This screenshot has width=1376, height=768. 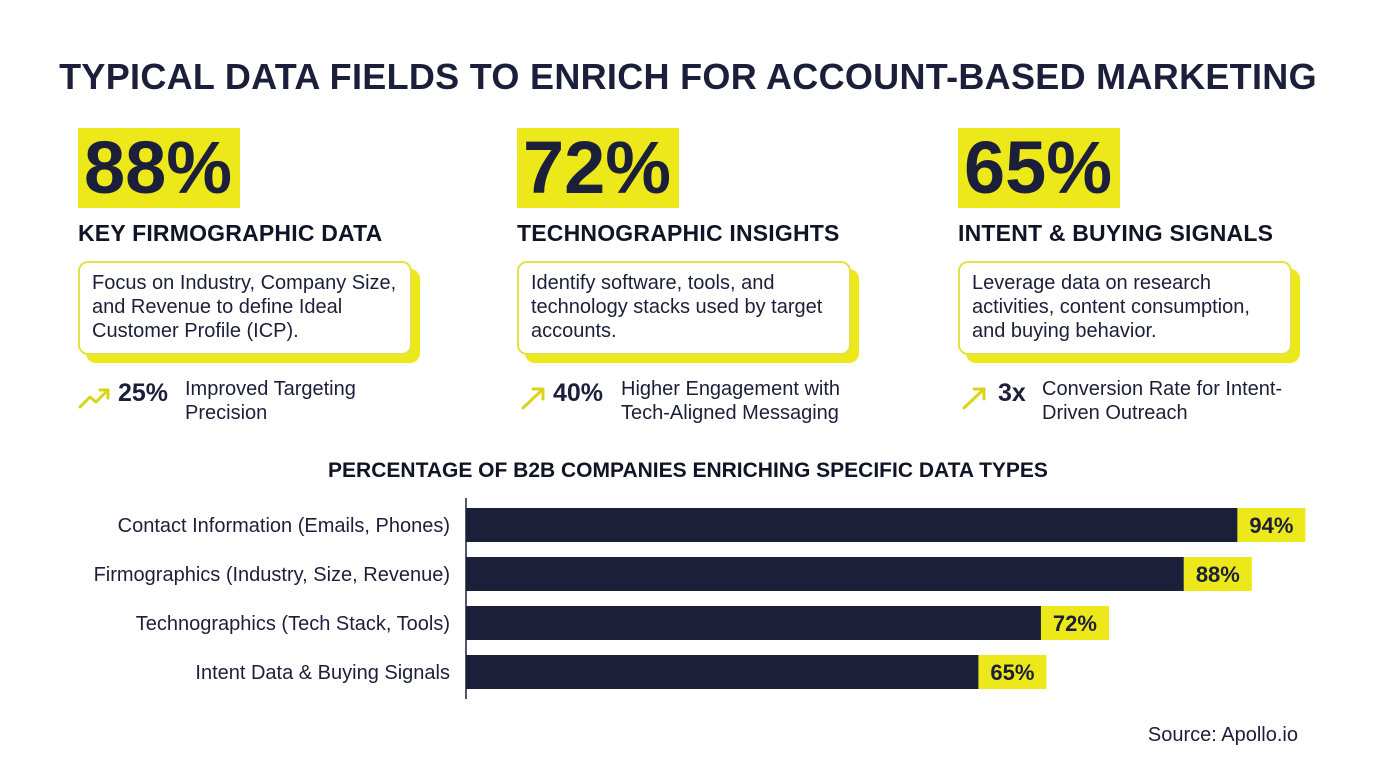 What do you see at coordinates (94, 398) in the screenshot?
I see `trend-up-icon` at bounding box center [94, 398].